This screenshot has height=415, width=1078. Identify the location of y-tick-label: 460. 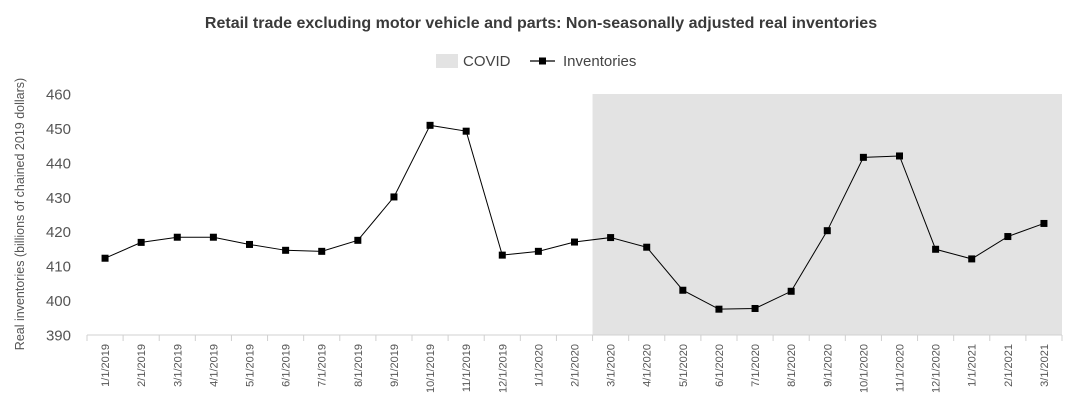
(58, 95).